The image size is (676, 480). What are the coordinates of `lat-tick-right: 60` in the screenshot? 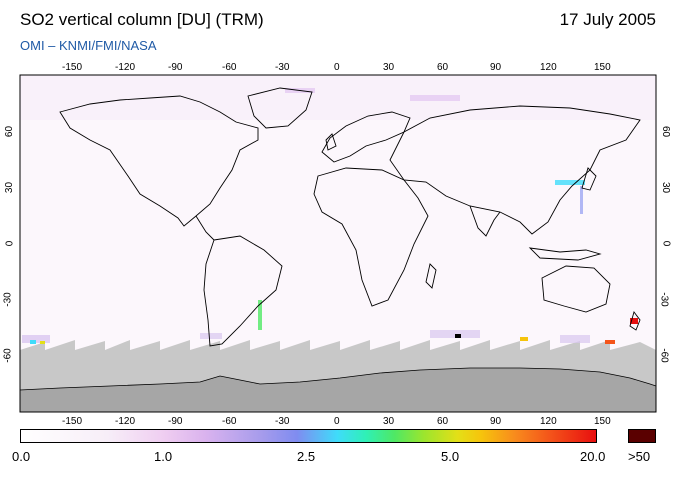 It's located at (666, 131).